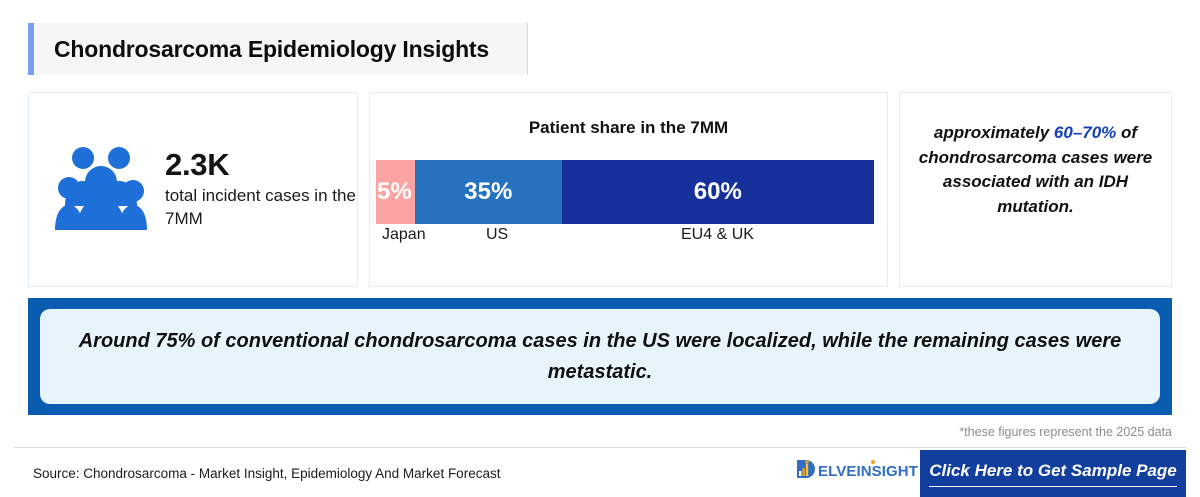 This screenshot has height=497, width=1200. What do you see at coordinates (993, 132) in the screenshot?
I see `idh-text-before: approximately` at bounding box center [993, 132].